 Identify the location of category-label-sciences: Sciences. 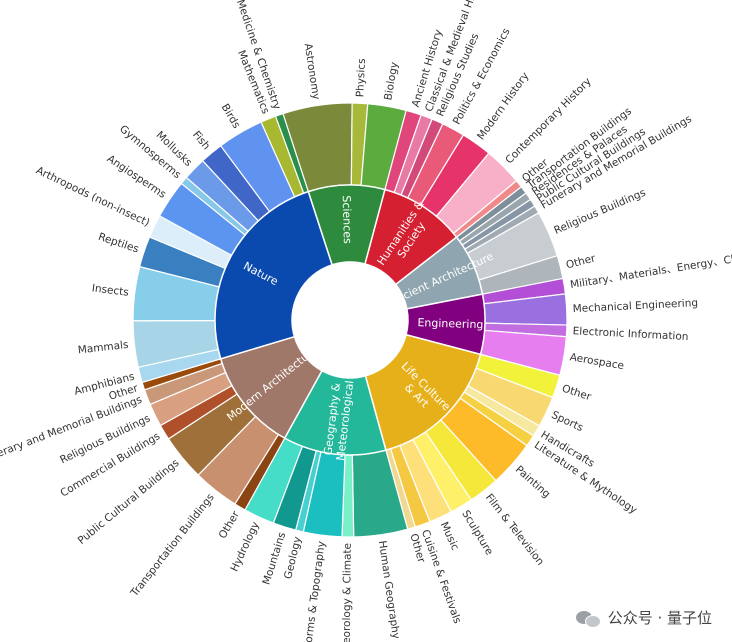
(347, 219).